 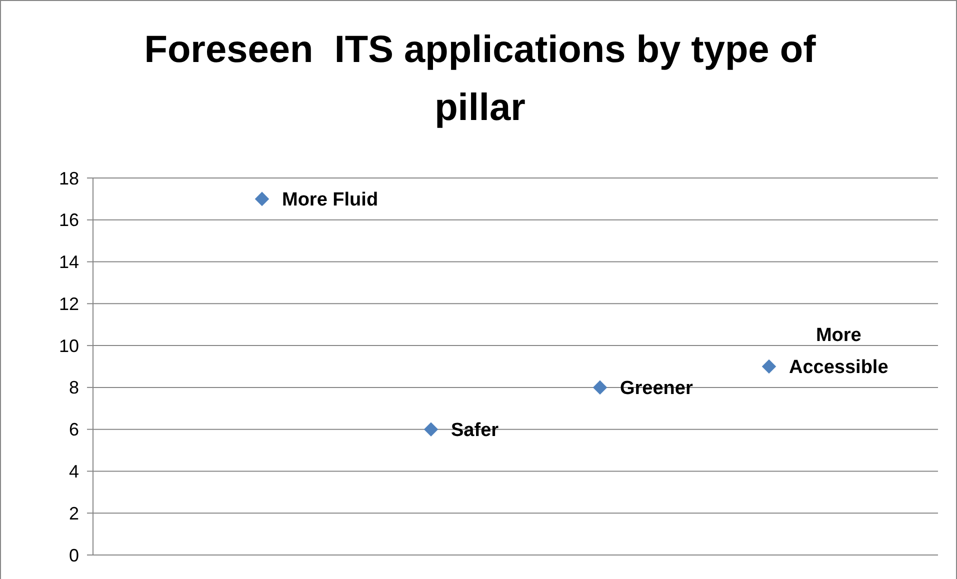 I want to click on y-tick-label: 12, so click(x=68, y=304).